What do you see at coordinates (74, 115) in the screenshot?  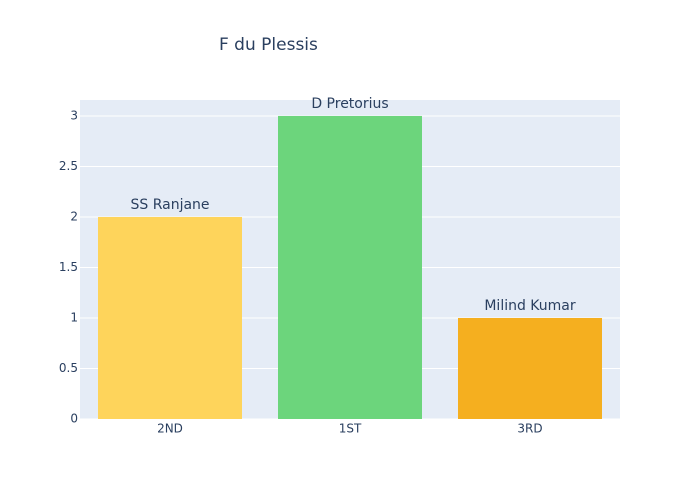 I see `y-tick-label: 3` at bounding box center [74, 115].